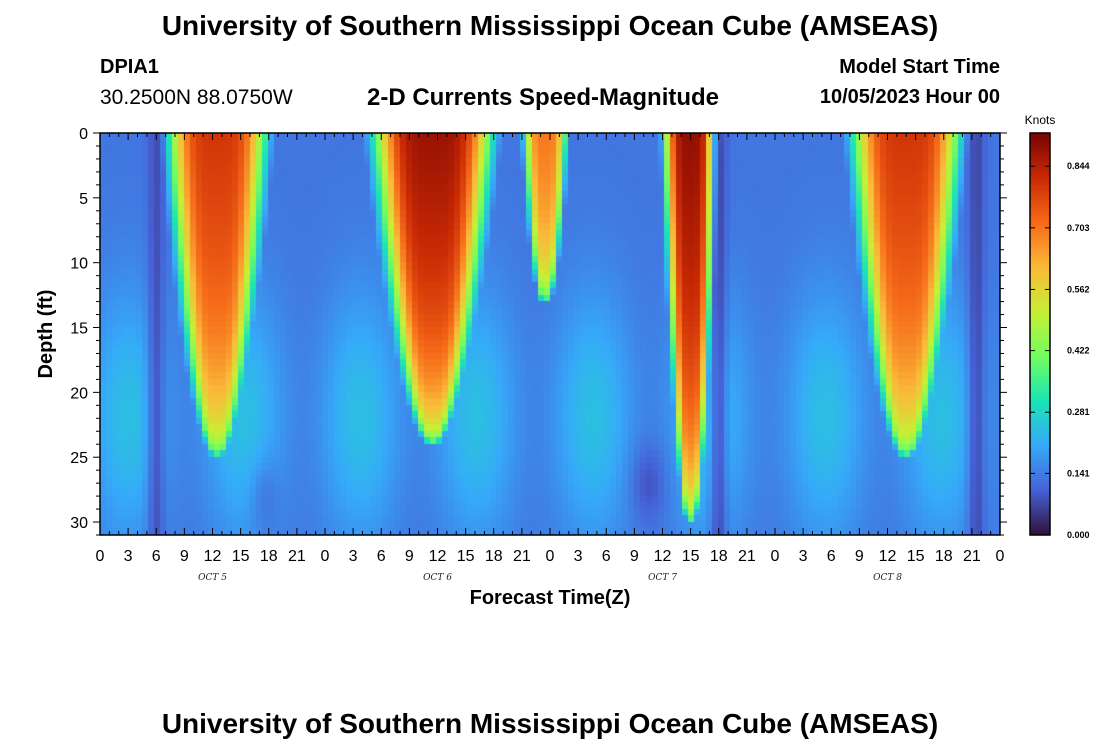 This screenshot has height=750, width=1100. What do you see at coordinates (909, 97) in the screenshot?
I see `model-start-value: 10/05/2023 Hour 00` at bounding box center [909, 97].